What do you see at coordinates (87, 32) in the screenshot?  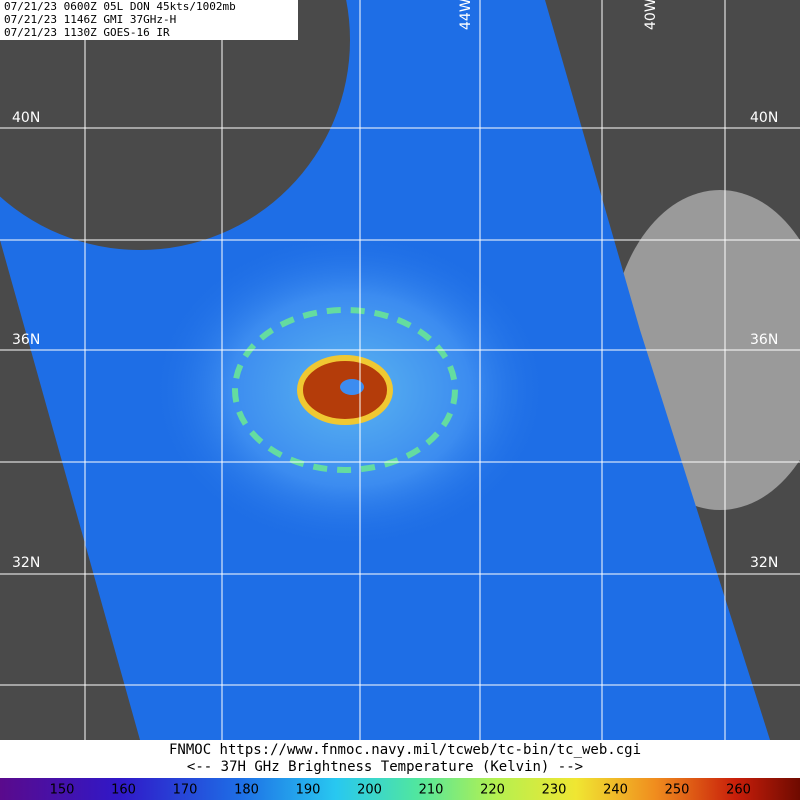 I see `header-line: 07/21/23 1130Z GOES-16 IR` at bounding box center [87, 32].